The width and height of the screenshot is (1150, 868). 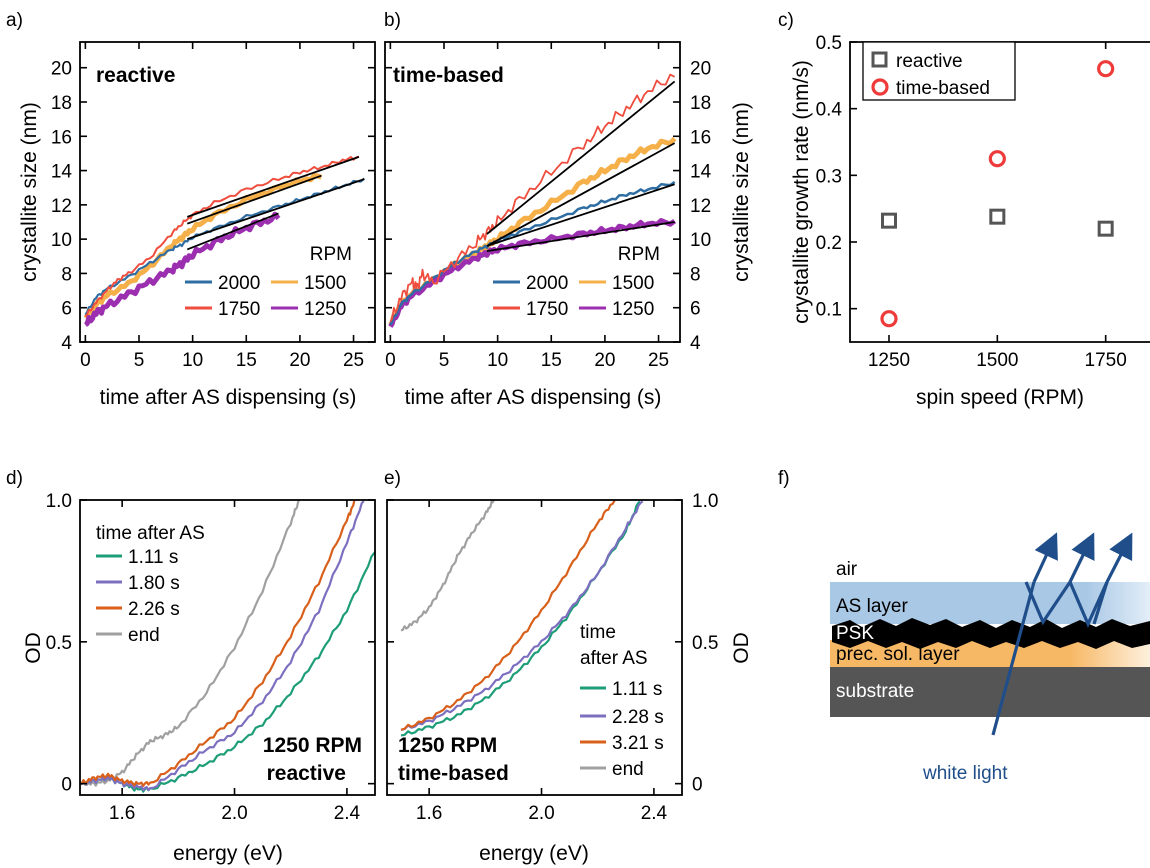 What do you see at coordinates (154, 583) in the screenshot?
I see `legend-label-t2: 1.80 s` at bounding box center [154, 583].